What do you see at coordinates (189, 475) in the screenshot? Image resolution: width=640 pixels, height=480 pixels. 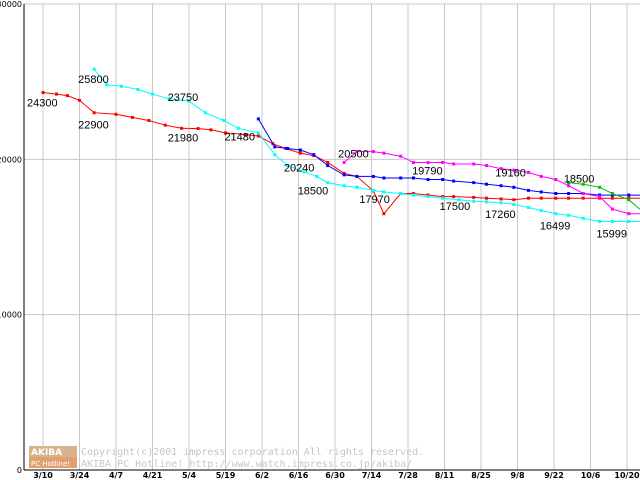 I see `x-tick-label: 5/4` at bounding box center [189, 475].